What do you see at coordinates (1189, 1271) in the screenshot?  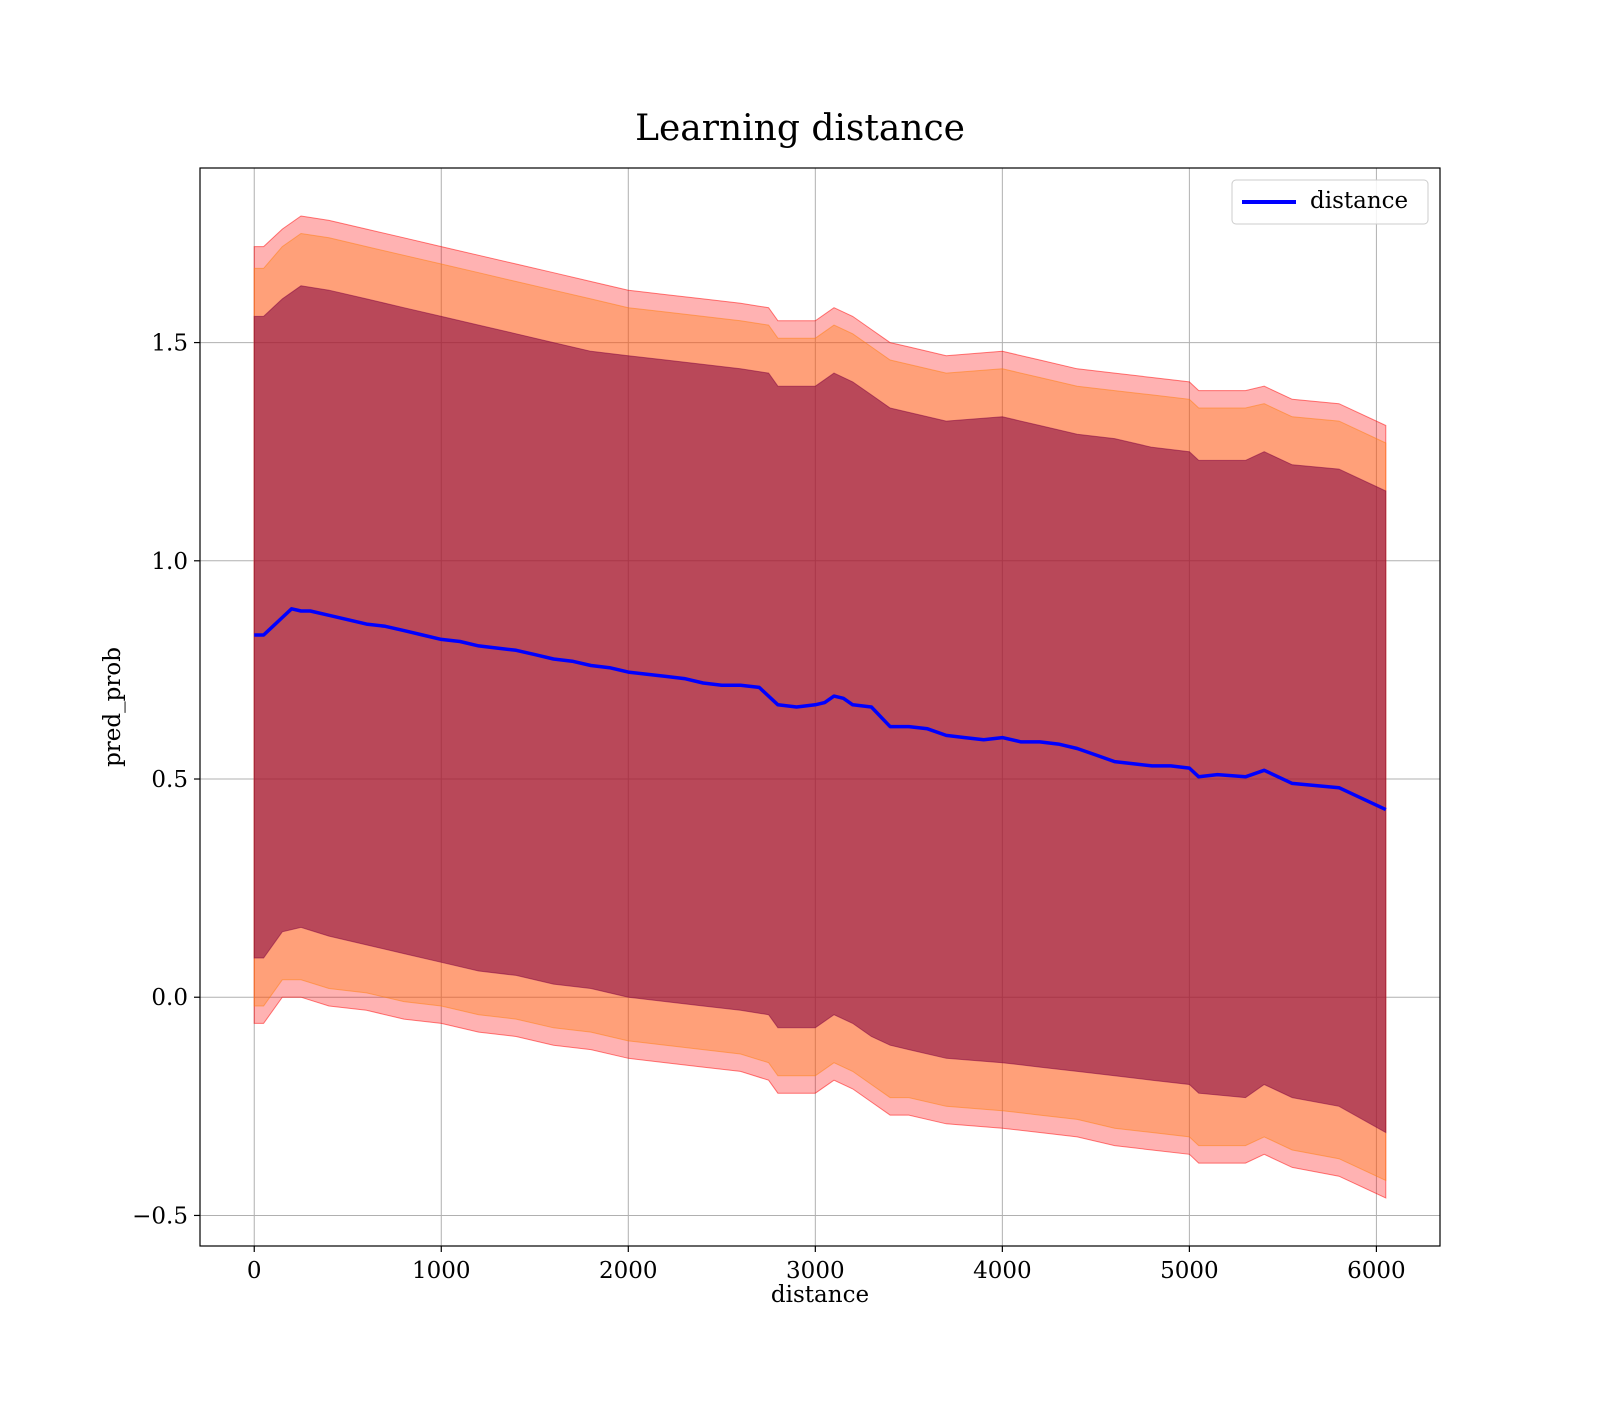 I see `x-tick-label-5: 5000` at bounding box center [1189, 1271].